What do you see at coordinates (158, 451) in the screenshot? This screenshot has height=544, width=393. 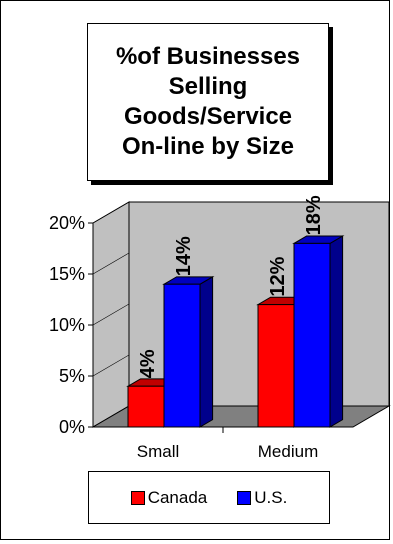 I see `x-category-label: Small` at bounding box center [158, 451].